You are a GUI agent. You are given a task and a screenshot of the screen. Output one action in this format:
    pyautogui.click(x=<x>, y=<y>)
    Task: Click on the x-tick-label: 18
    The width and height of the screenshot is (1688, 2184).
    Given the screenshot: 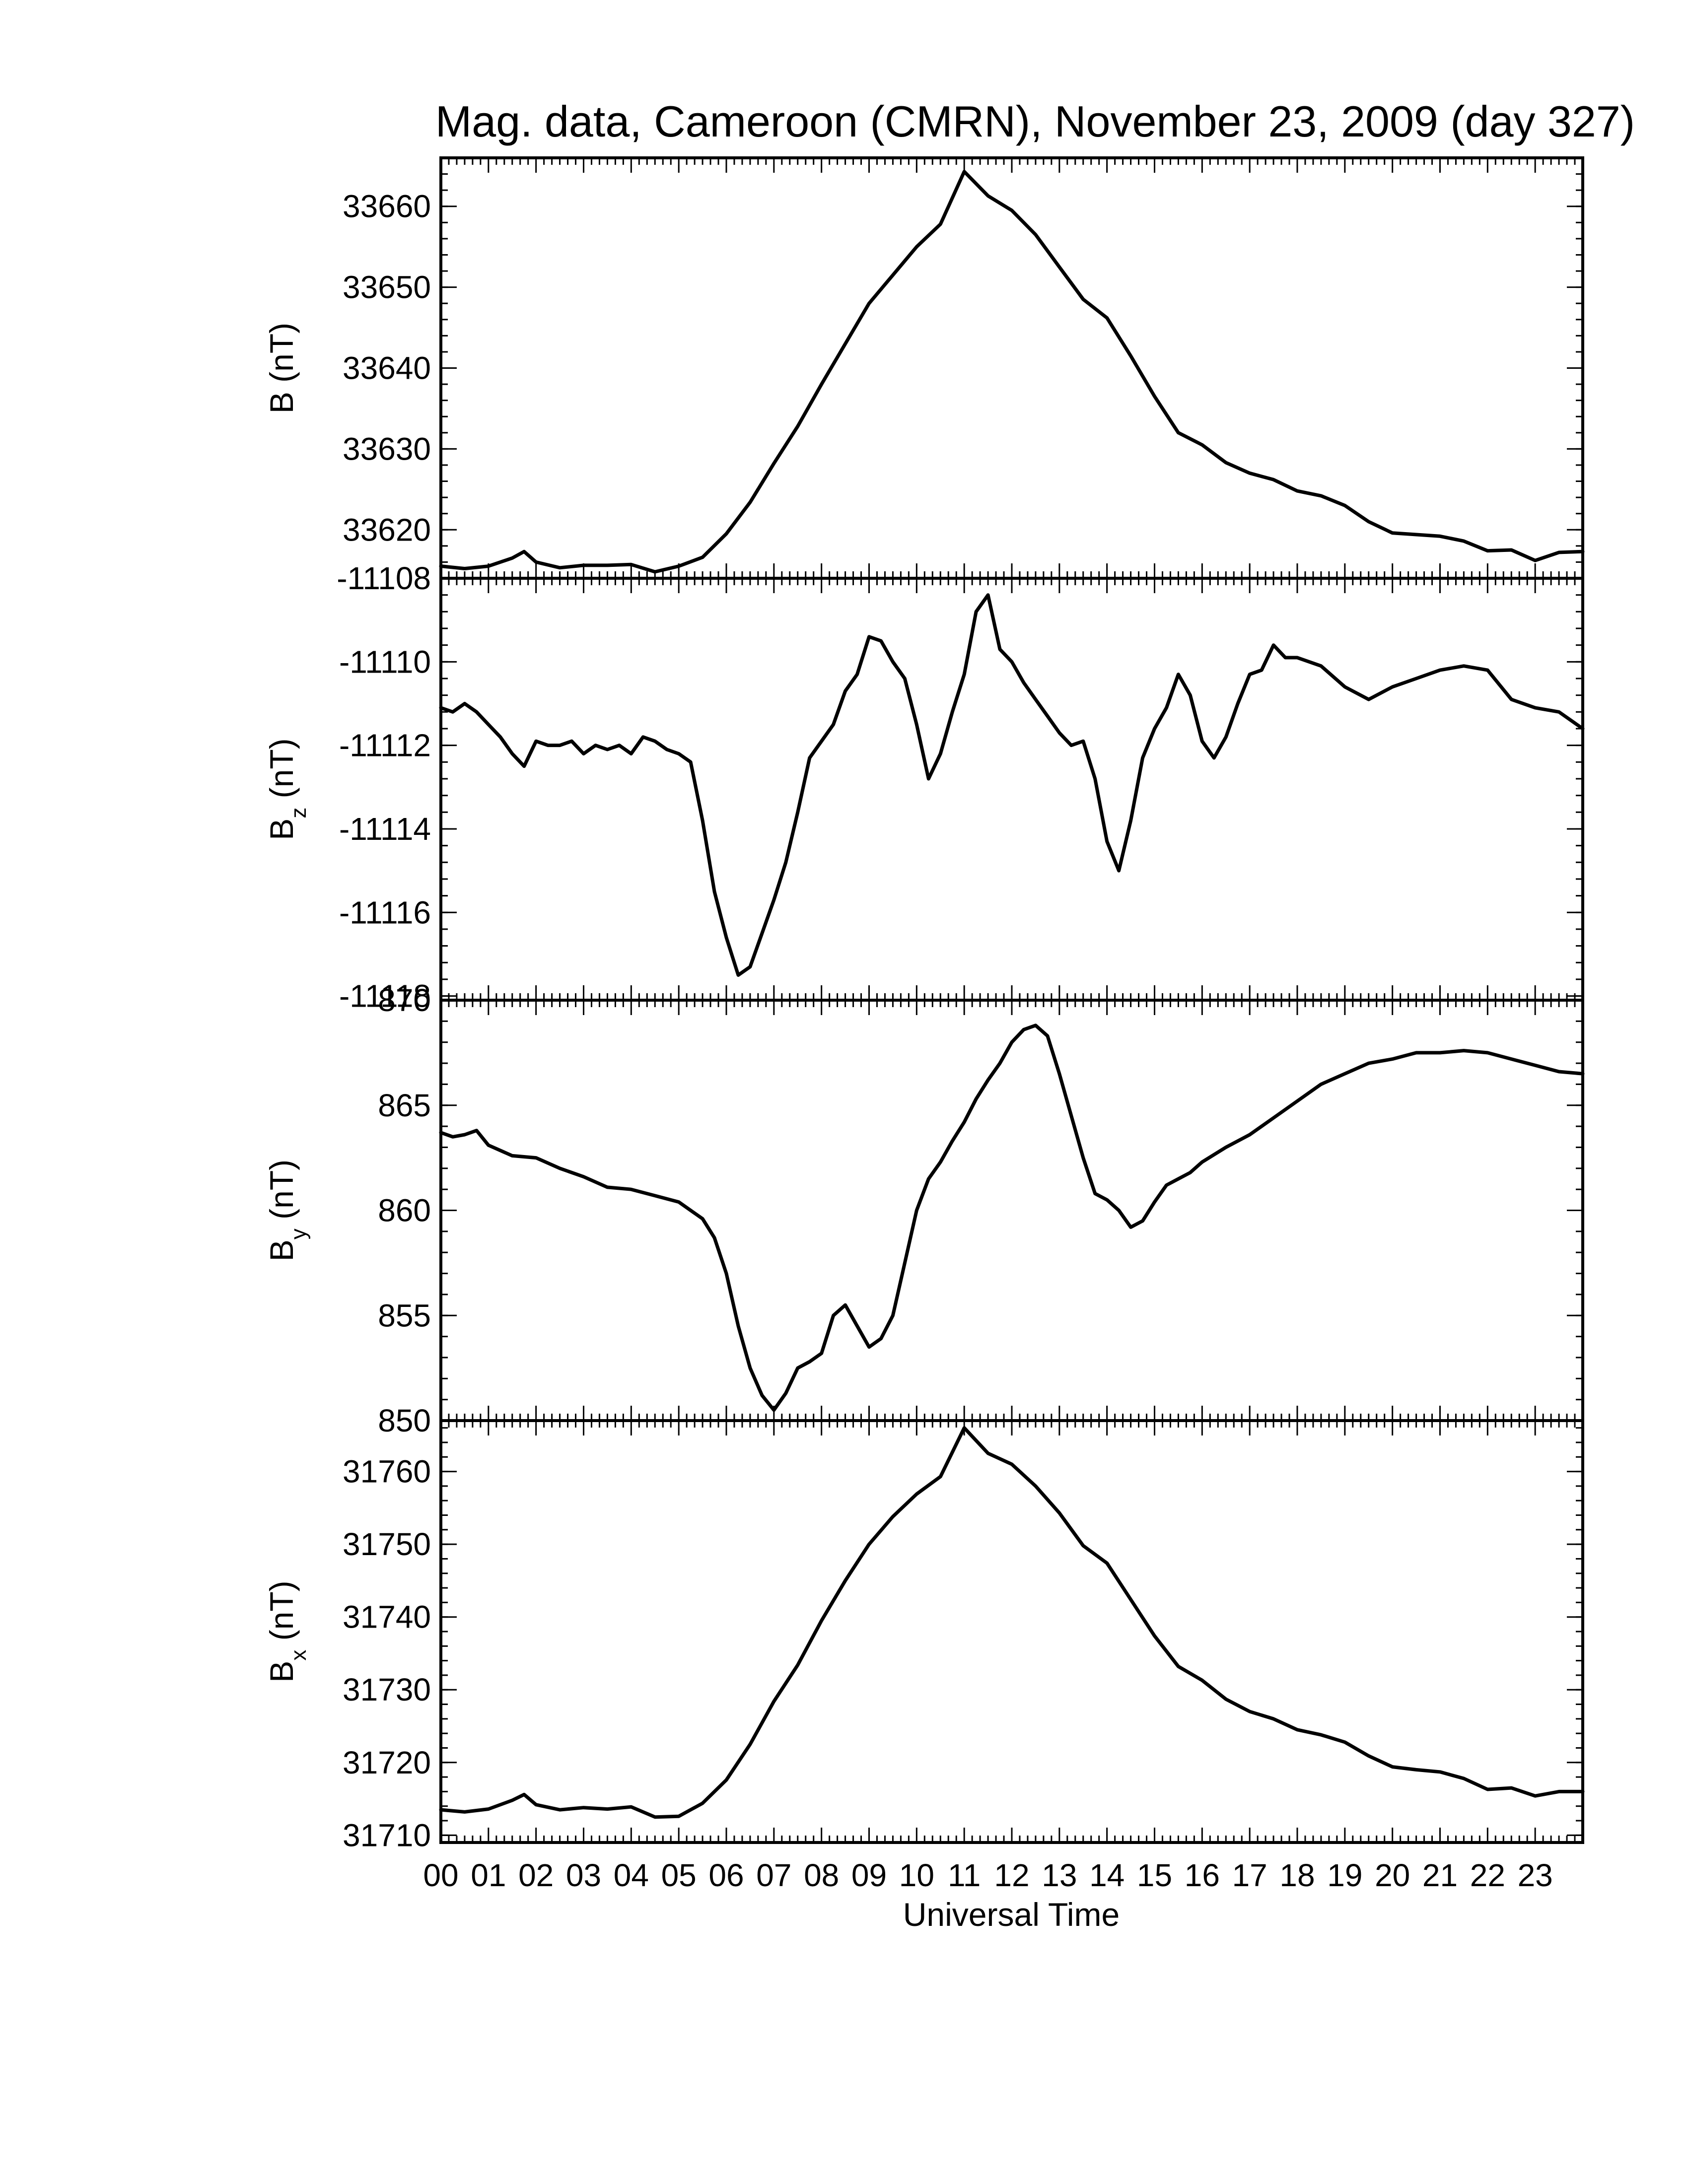 What is the action you would take?
    pyautogui.click(x=1297, y=1875)
    